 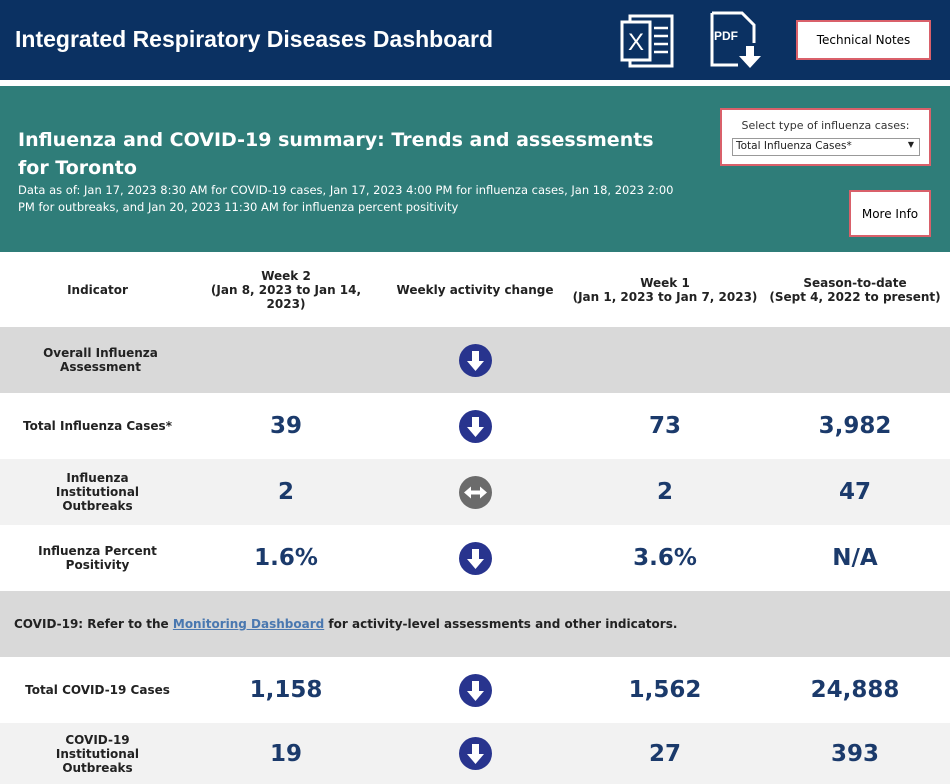 I want to click on pdf-icon: PDF, so click(x=736, y=40).